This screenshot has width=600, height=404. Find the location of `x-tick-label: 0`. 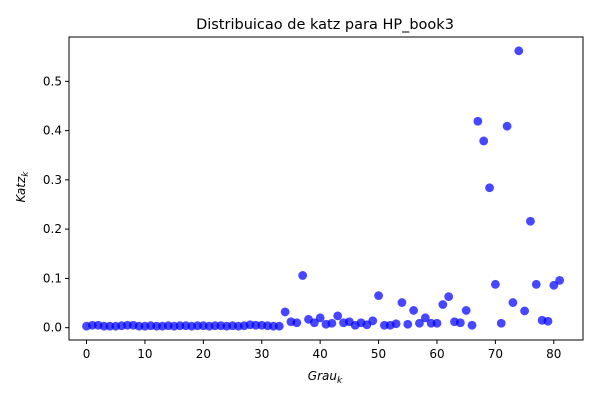

x-tick-label: 0 is located at coordinates (87, 354).